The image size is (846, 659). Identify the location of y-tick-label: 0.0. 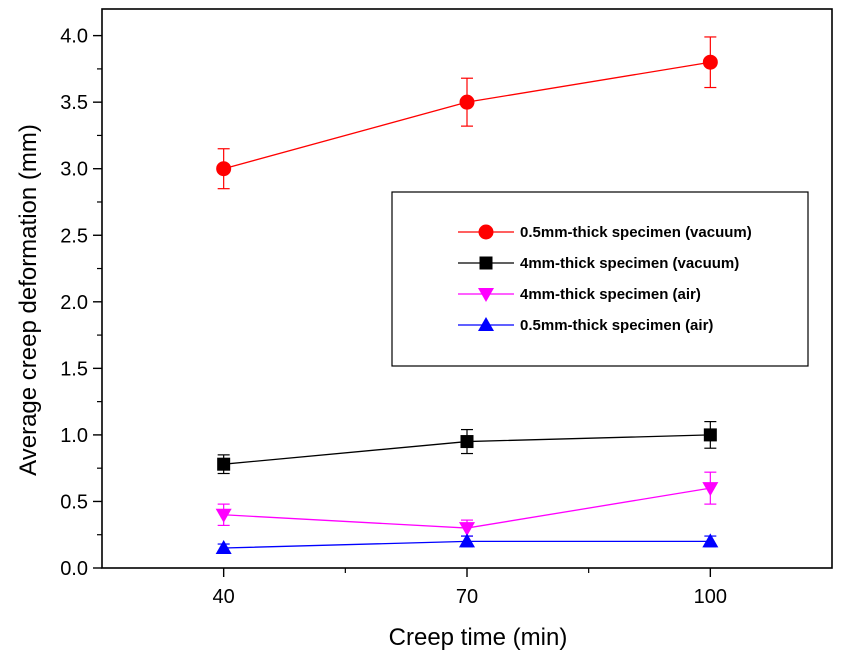
(74, 569).